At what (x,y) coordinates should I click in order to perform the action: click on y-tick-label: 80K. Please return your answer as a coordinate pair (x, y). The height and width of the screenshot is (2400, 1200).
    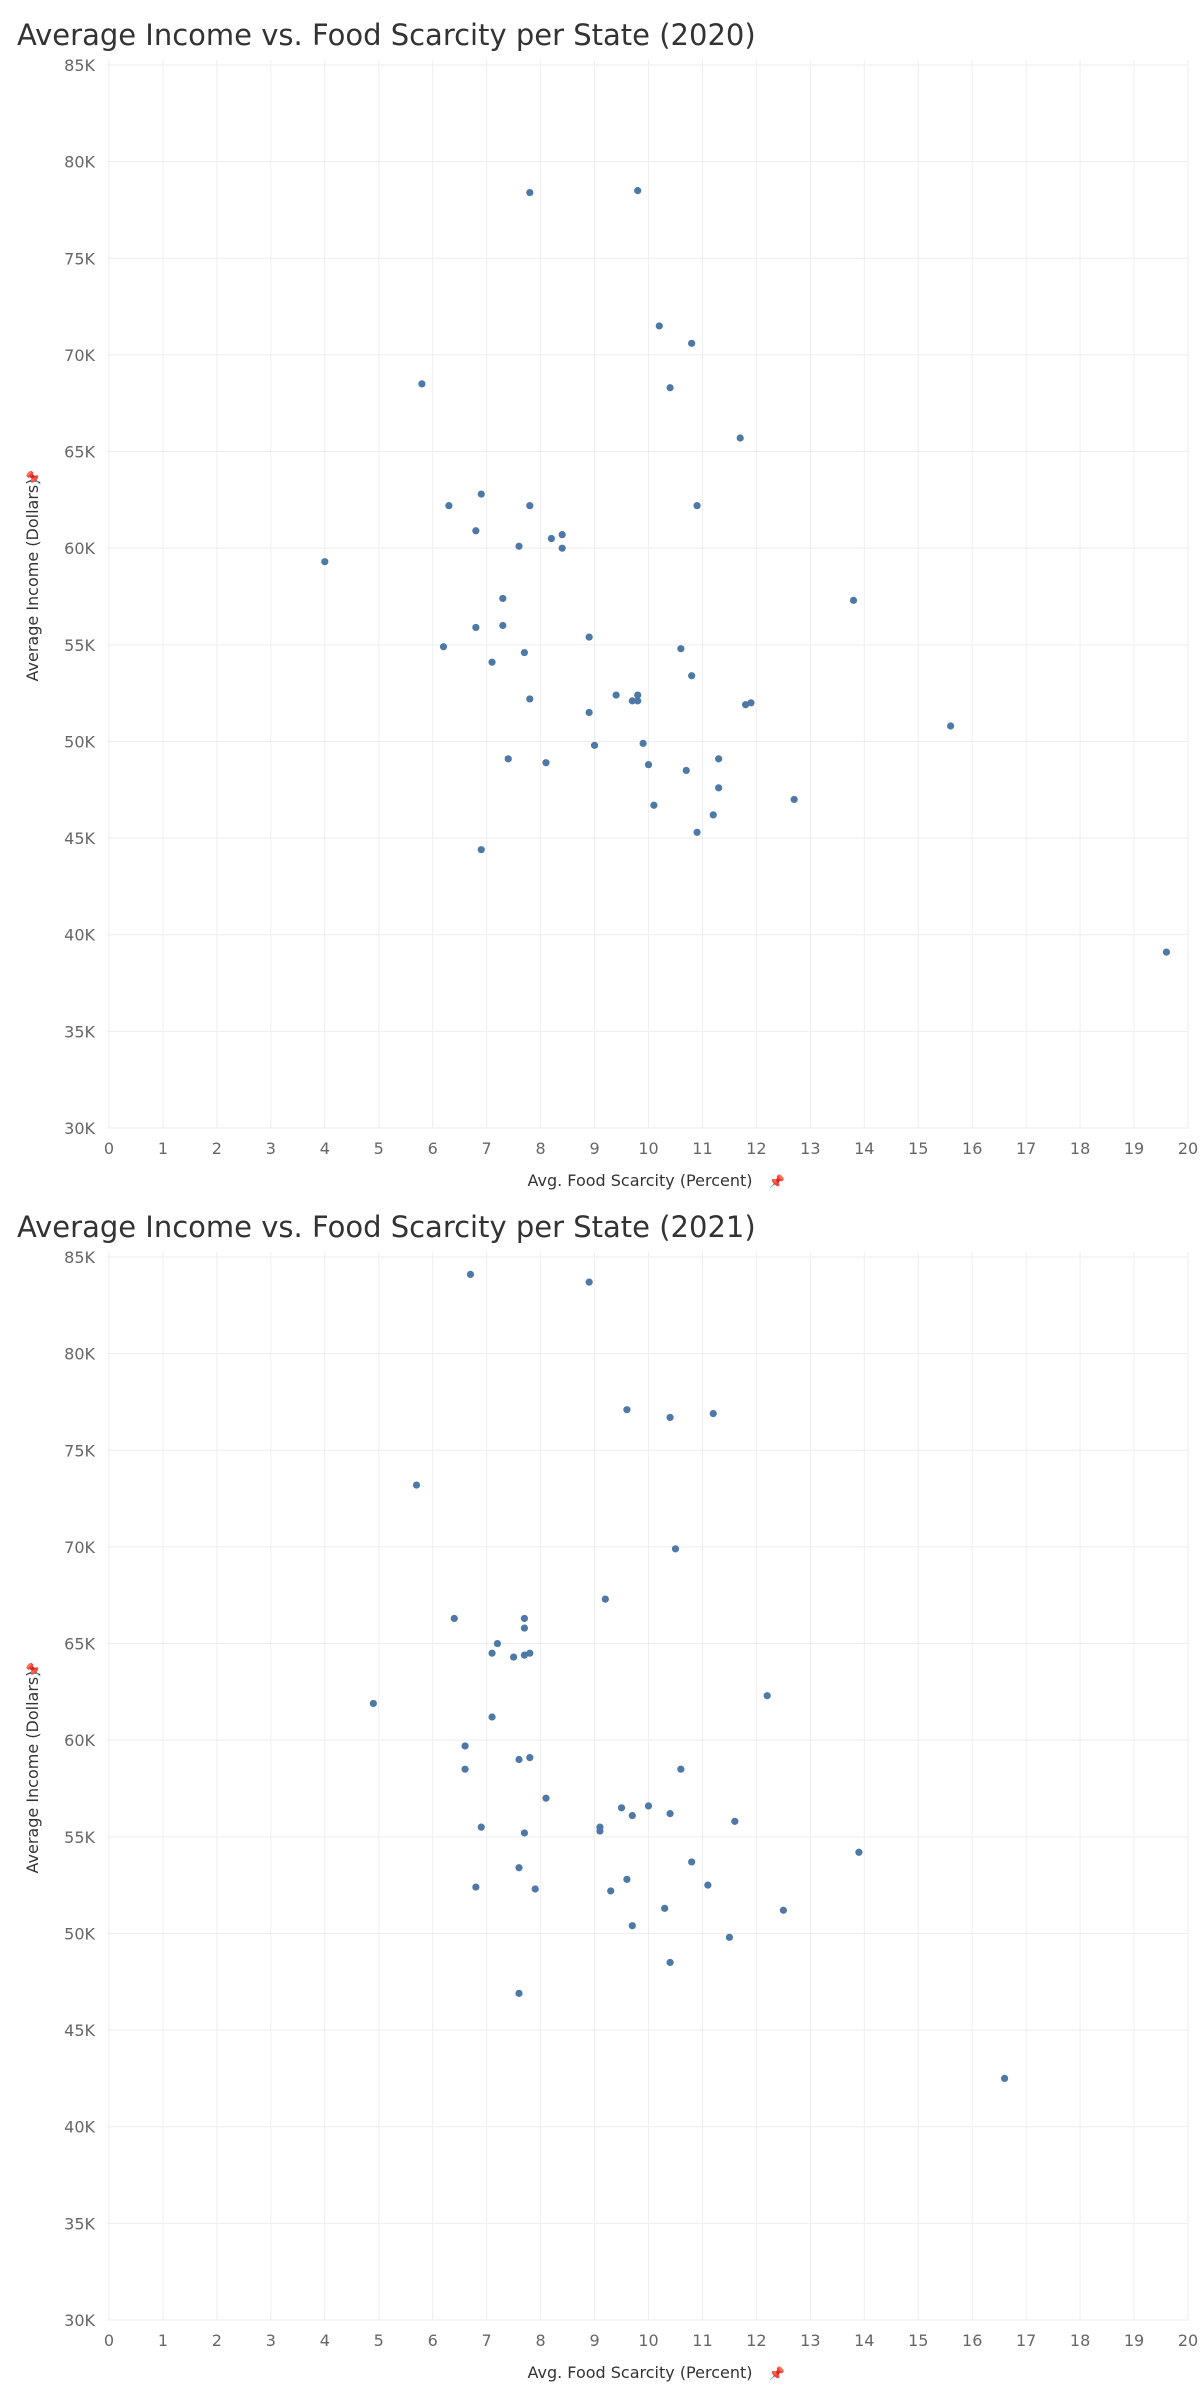
    Looking at the image, I should click on (79, 162).